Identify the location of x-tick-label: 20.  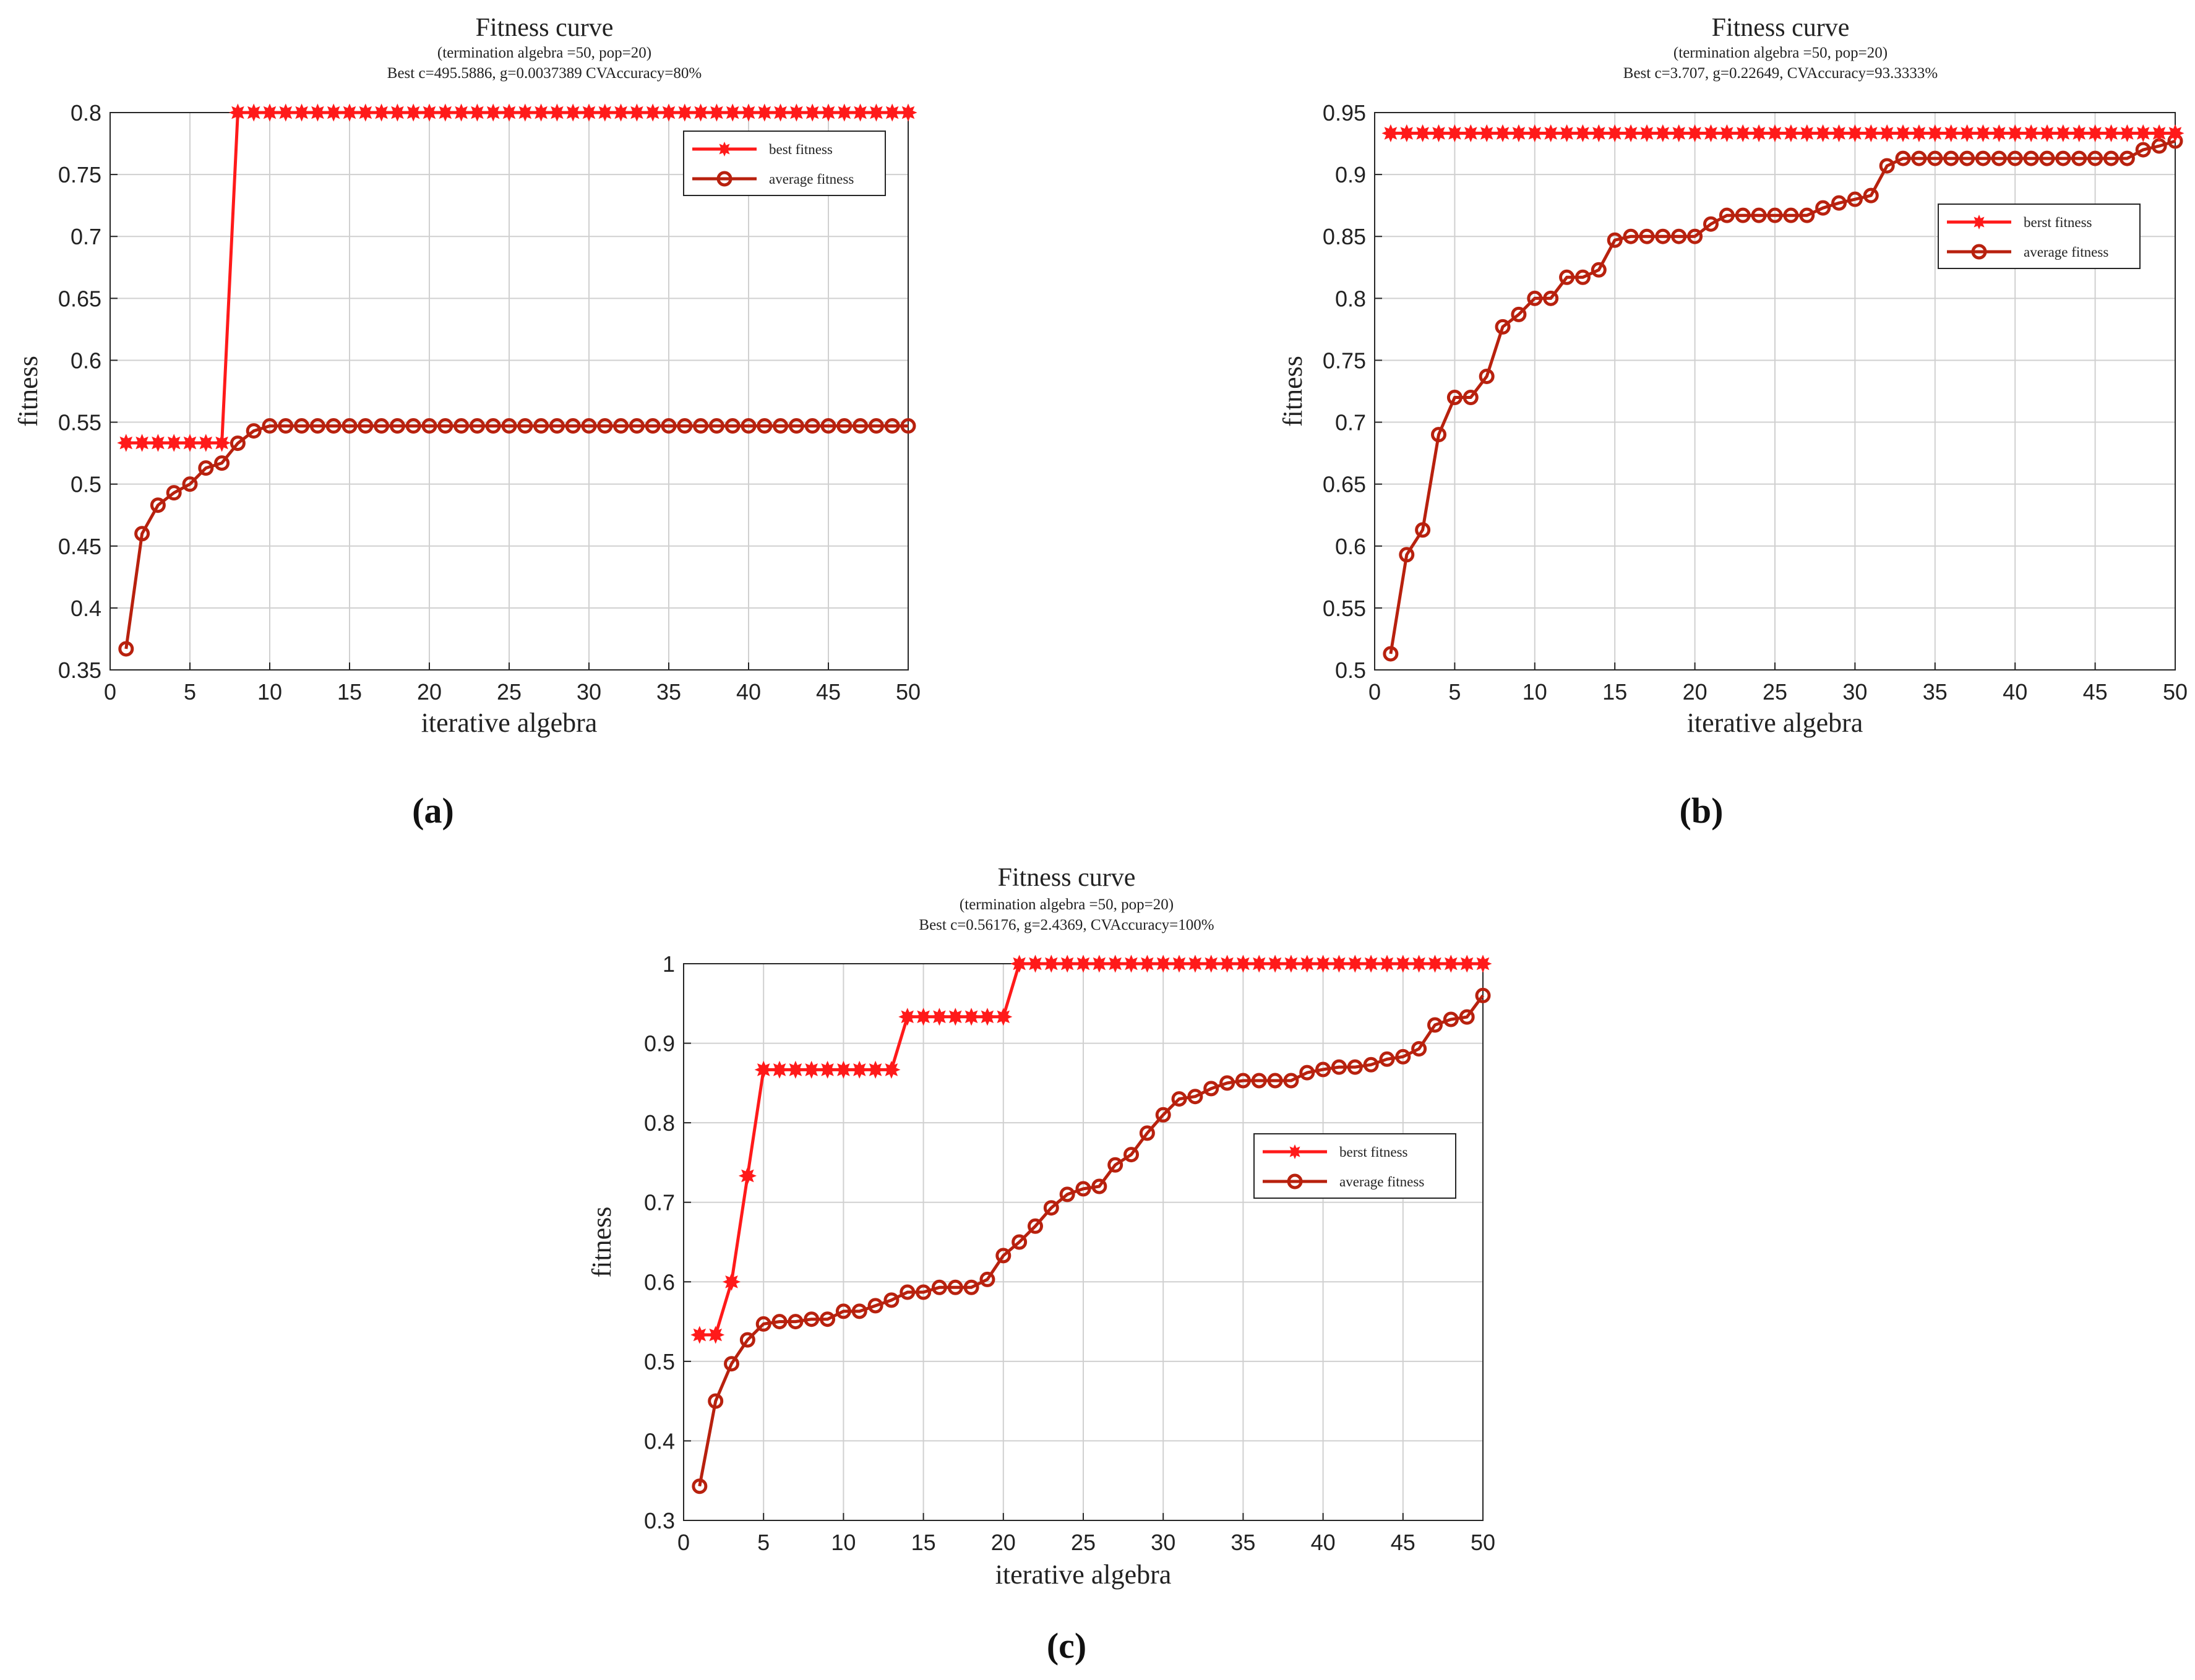
(429, 692).